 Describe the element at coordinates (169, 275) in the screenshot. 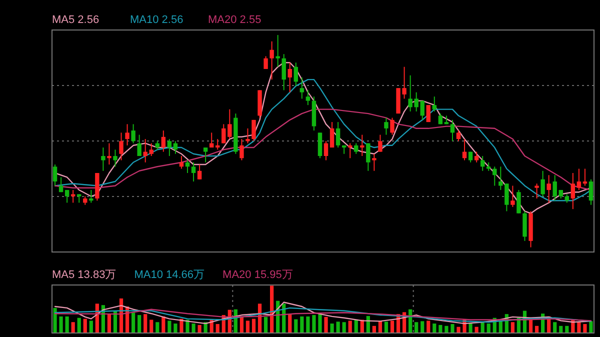

I see `text: MA10 14.66万` at that location.